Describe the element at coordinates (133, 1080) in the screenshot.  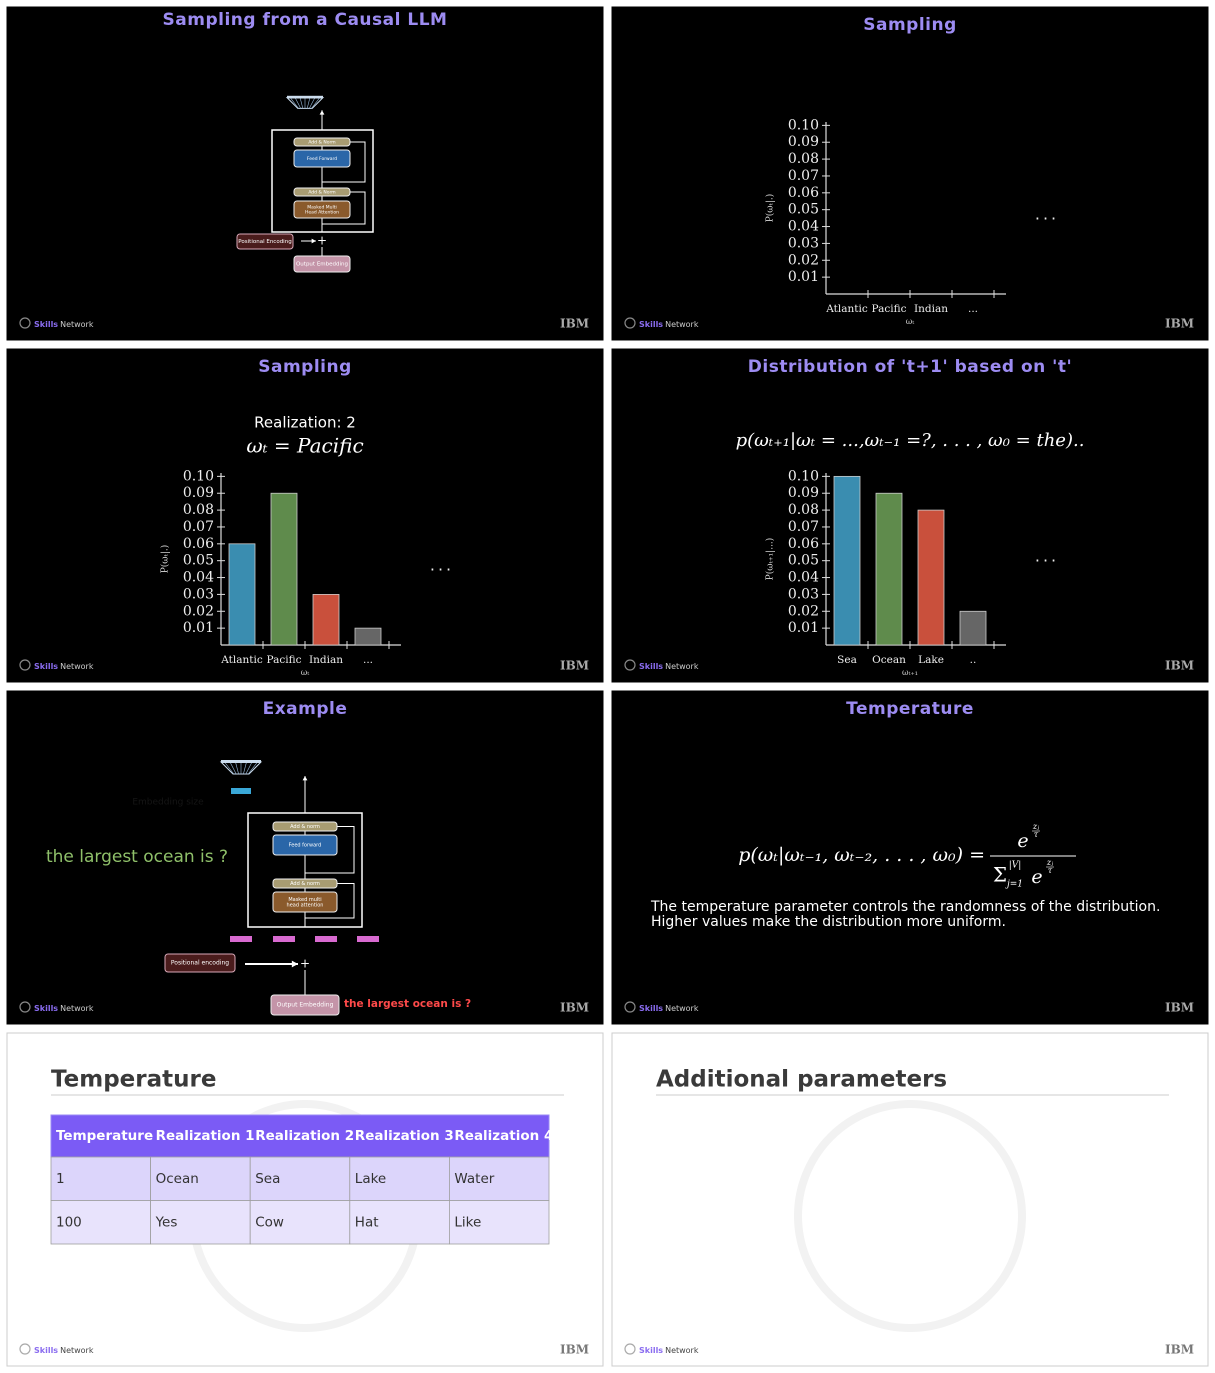
I see `slide-title: Temperature` at that location.